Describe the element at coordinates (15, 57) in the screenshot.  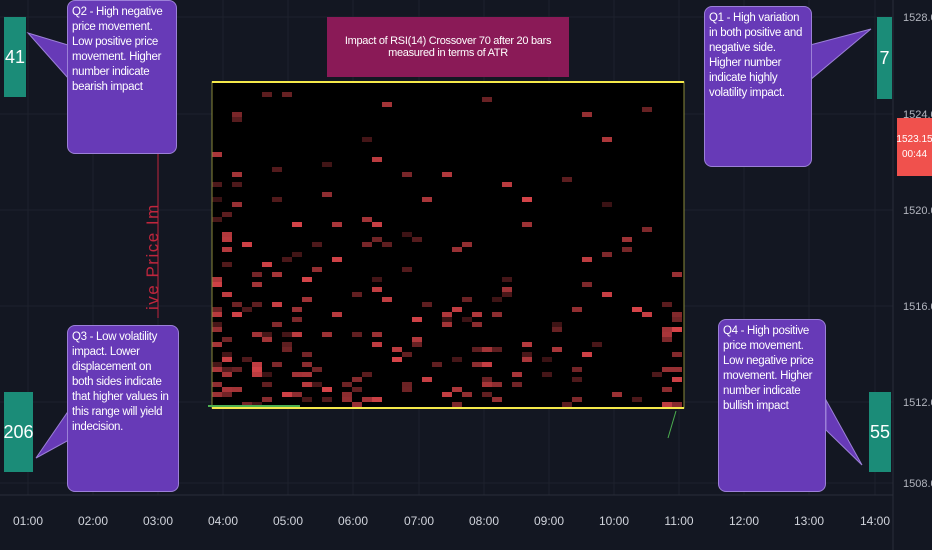
I see `q2-count: 41` at that location.